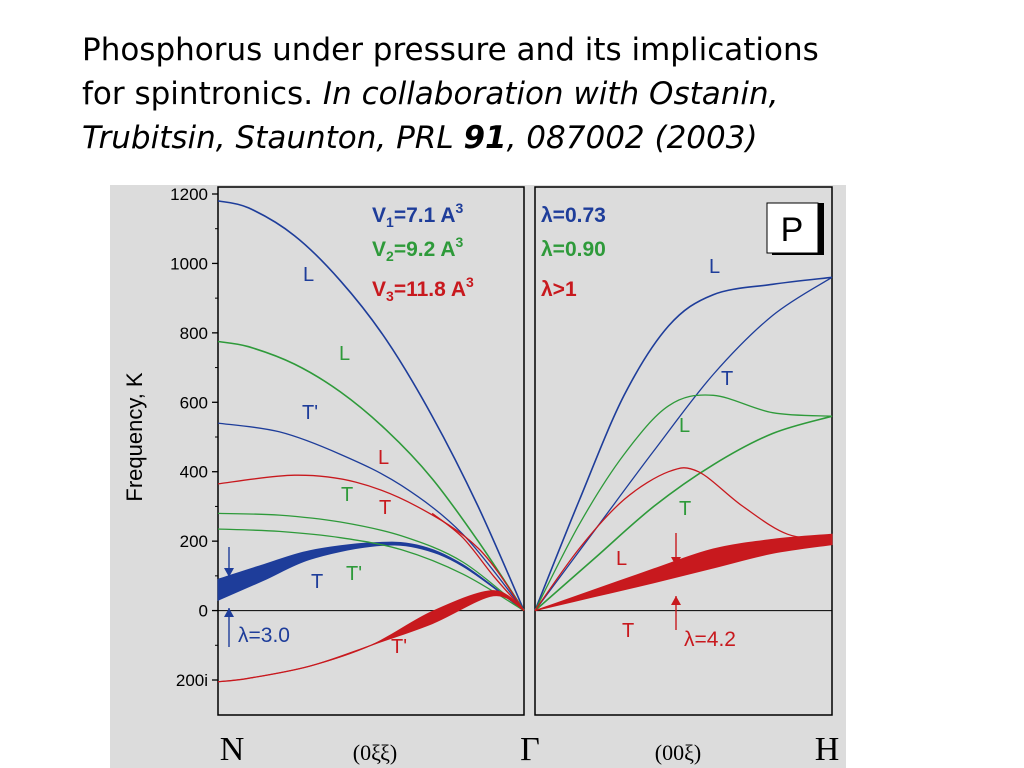 This screenshot has height=768, width=1024. Describe the element at coordinates (478, 562) in the screenshot. I see `dispersion-curve-gamma-n-v3-t` at that location.